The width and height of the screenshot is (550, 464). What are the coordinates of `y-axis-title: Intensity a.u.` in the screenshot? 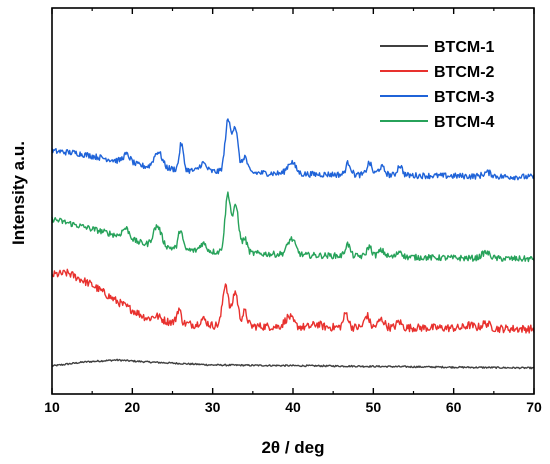 It's located at (18, 193).